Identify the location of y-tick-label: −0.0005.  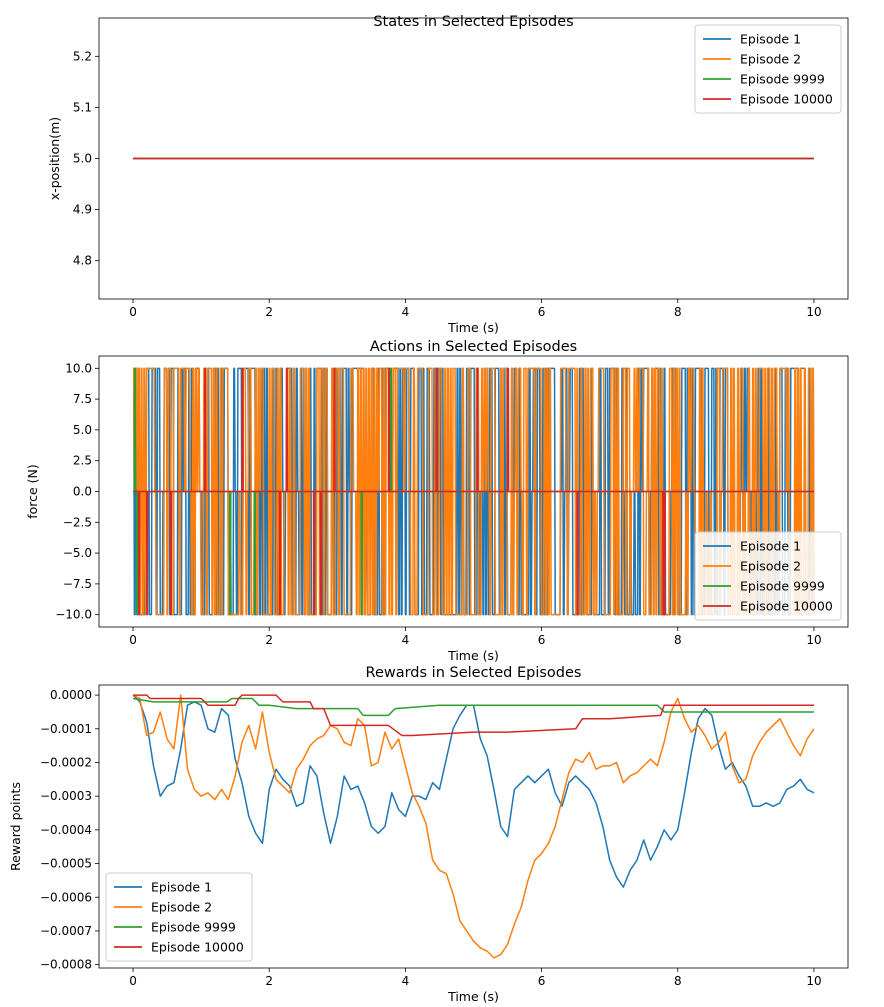
(66, 864).